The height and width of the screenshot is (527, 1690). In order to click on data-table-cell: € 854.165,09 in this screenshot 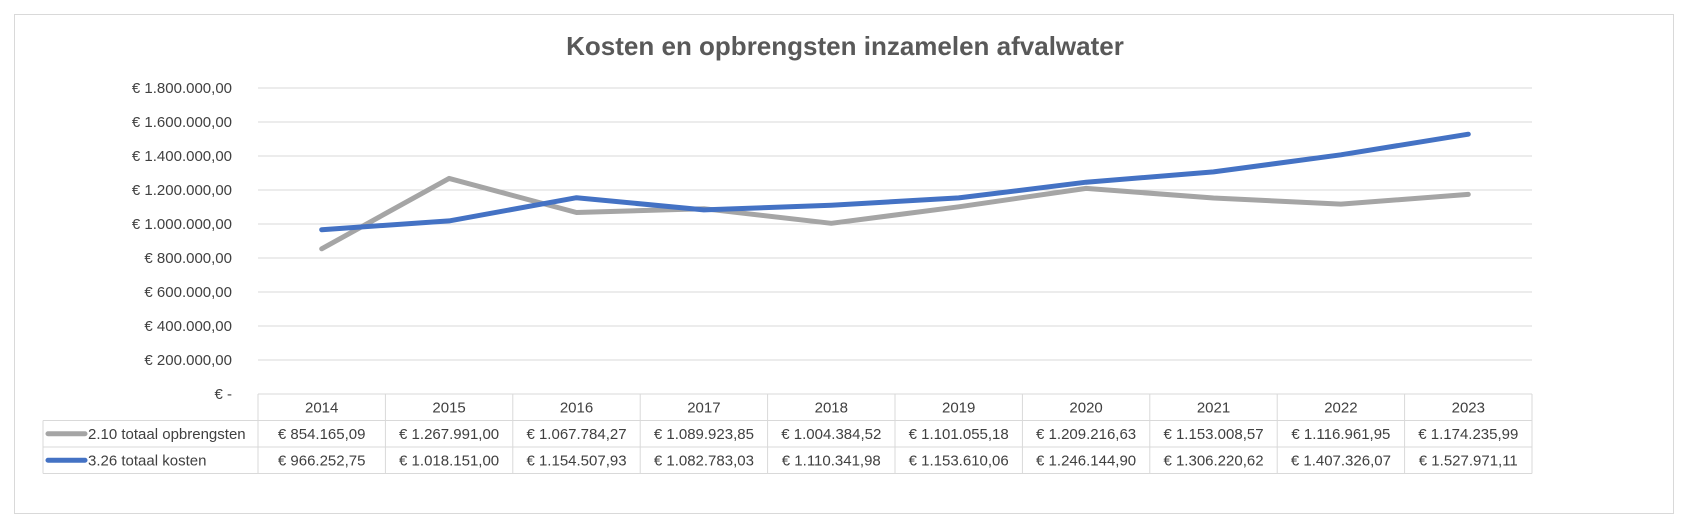, I will do `click(322, 434)`.